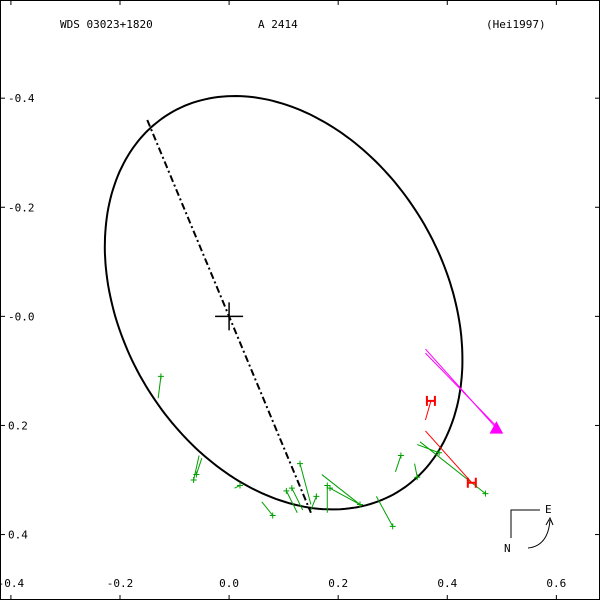 The width and height of the screenshot is (600, 600). Describe the element at coordinates (338, 583) in the screenshot. I see `x-tick-label: 0.2` at that location.